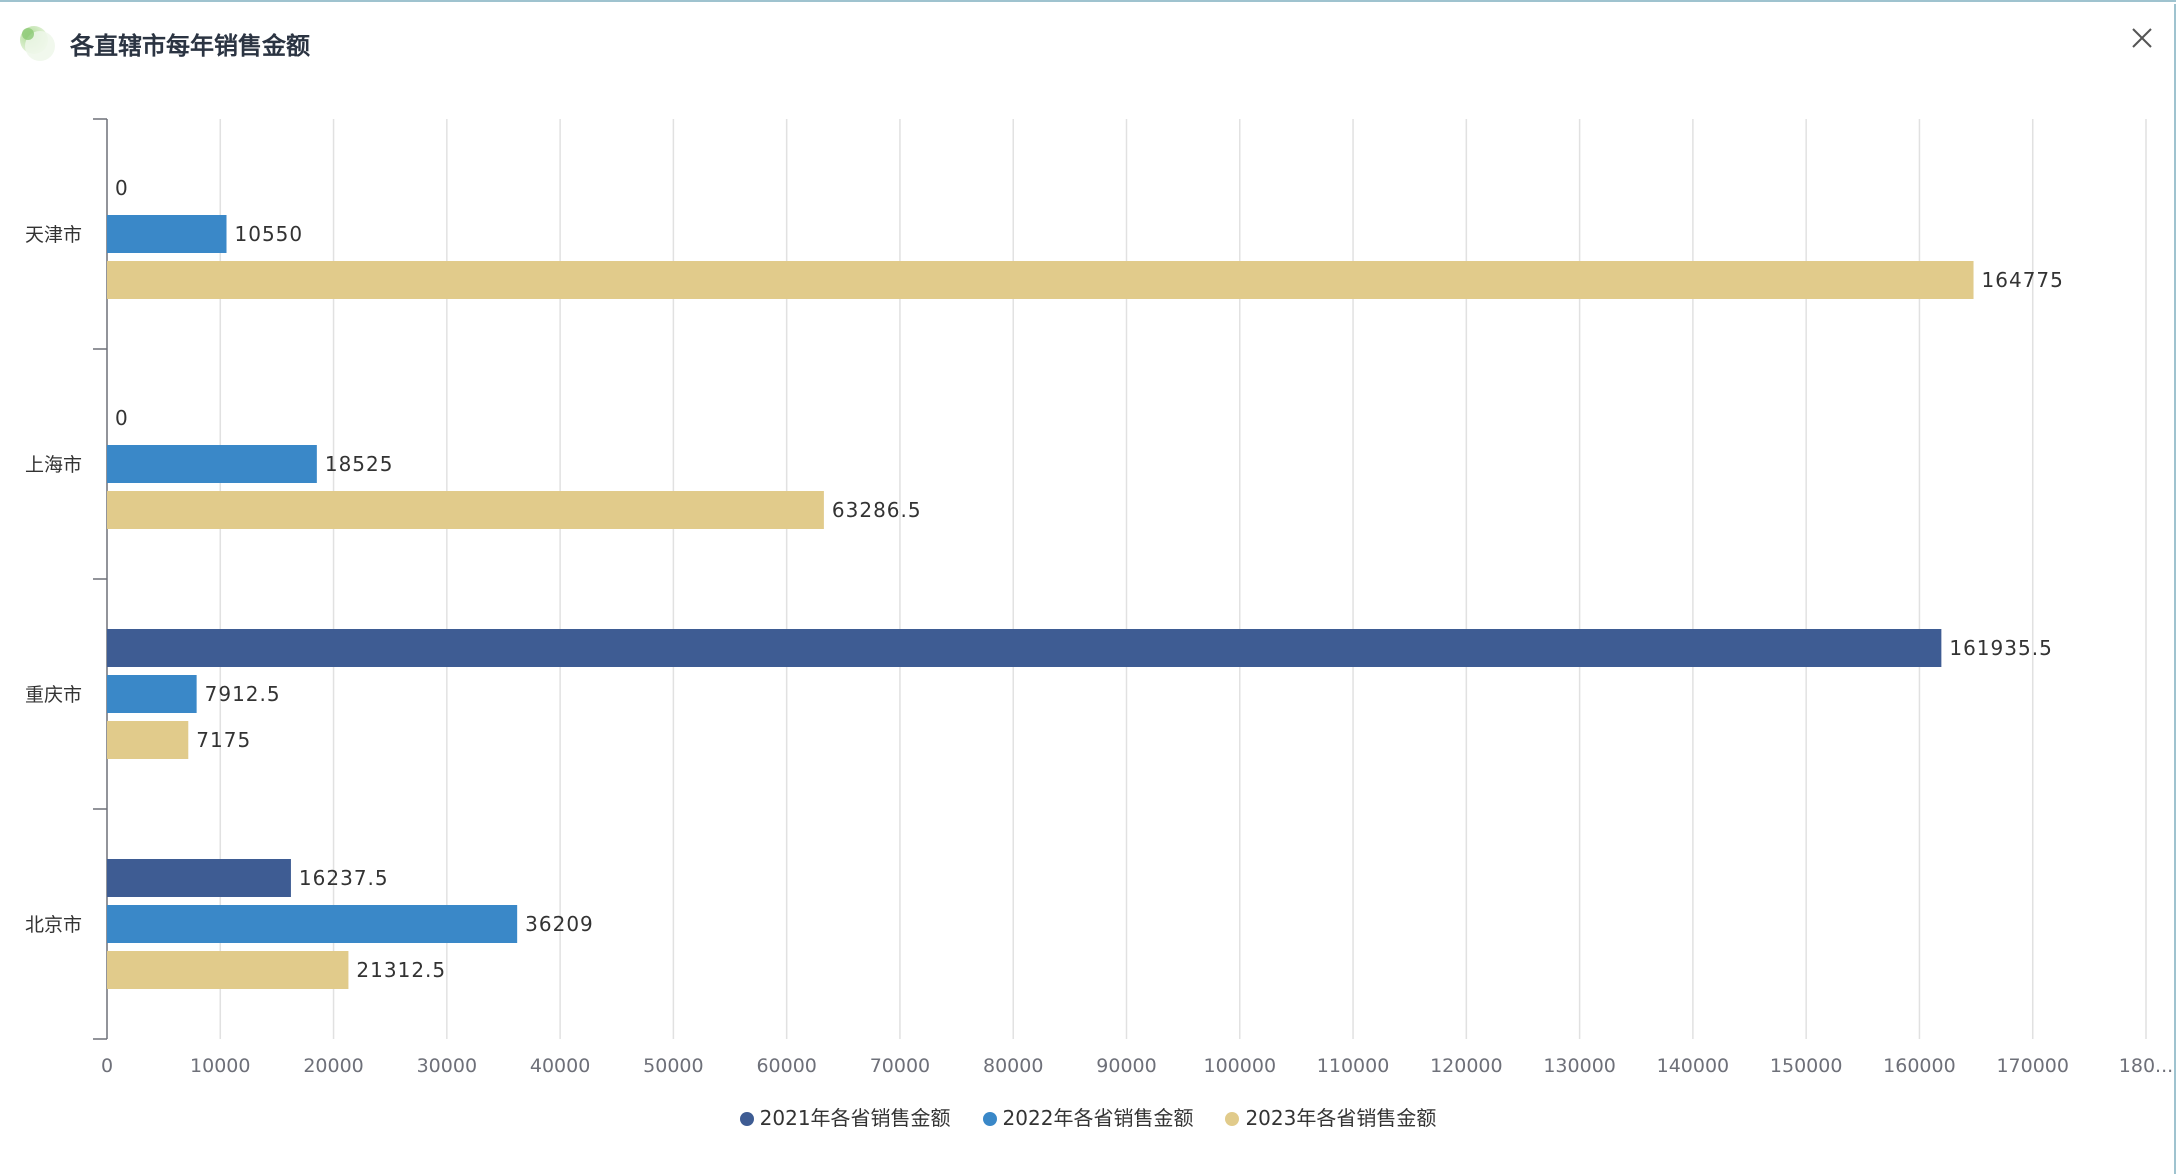 The image size is (2176, 1174). What do you see at coordinates (786, 1066) in the screenshot?
I see `x-tick-label: 60000` at bounding box center [786, 1066].